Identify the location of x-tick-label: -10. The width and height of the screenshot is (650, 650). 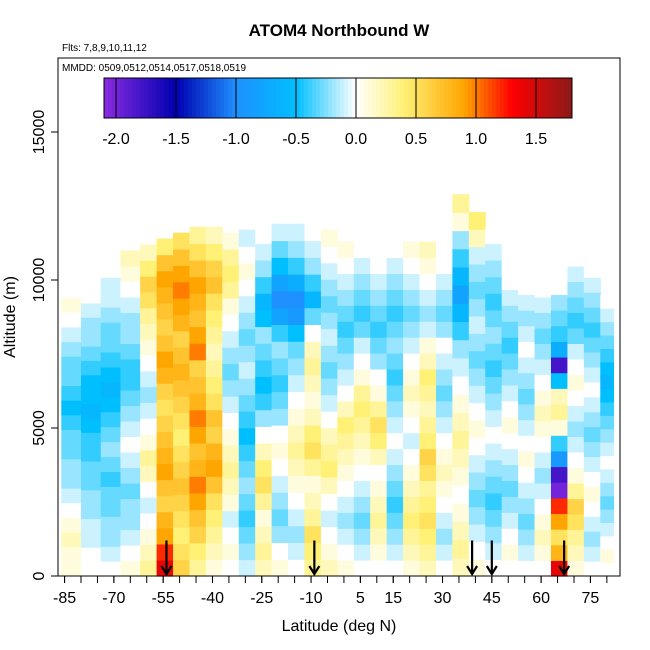
(311, 598).